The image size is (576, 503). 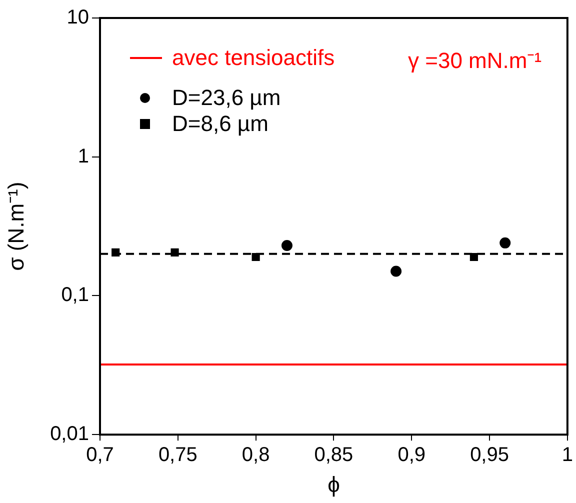 I want to click on x-tick-label: 0,9, so click(x=412, y=455).